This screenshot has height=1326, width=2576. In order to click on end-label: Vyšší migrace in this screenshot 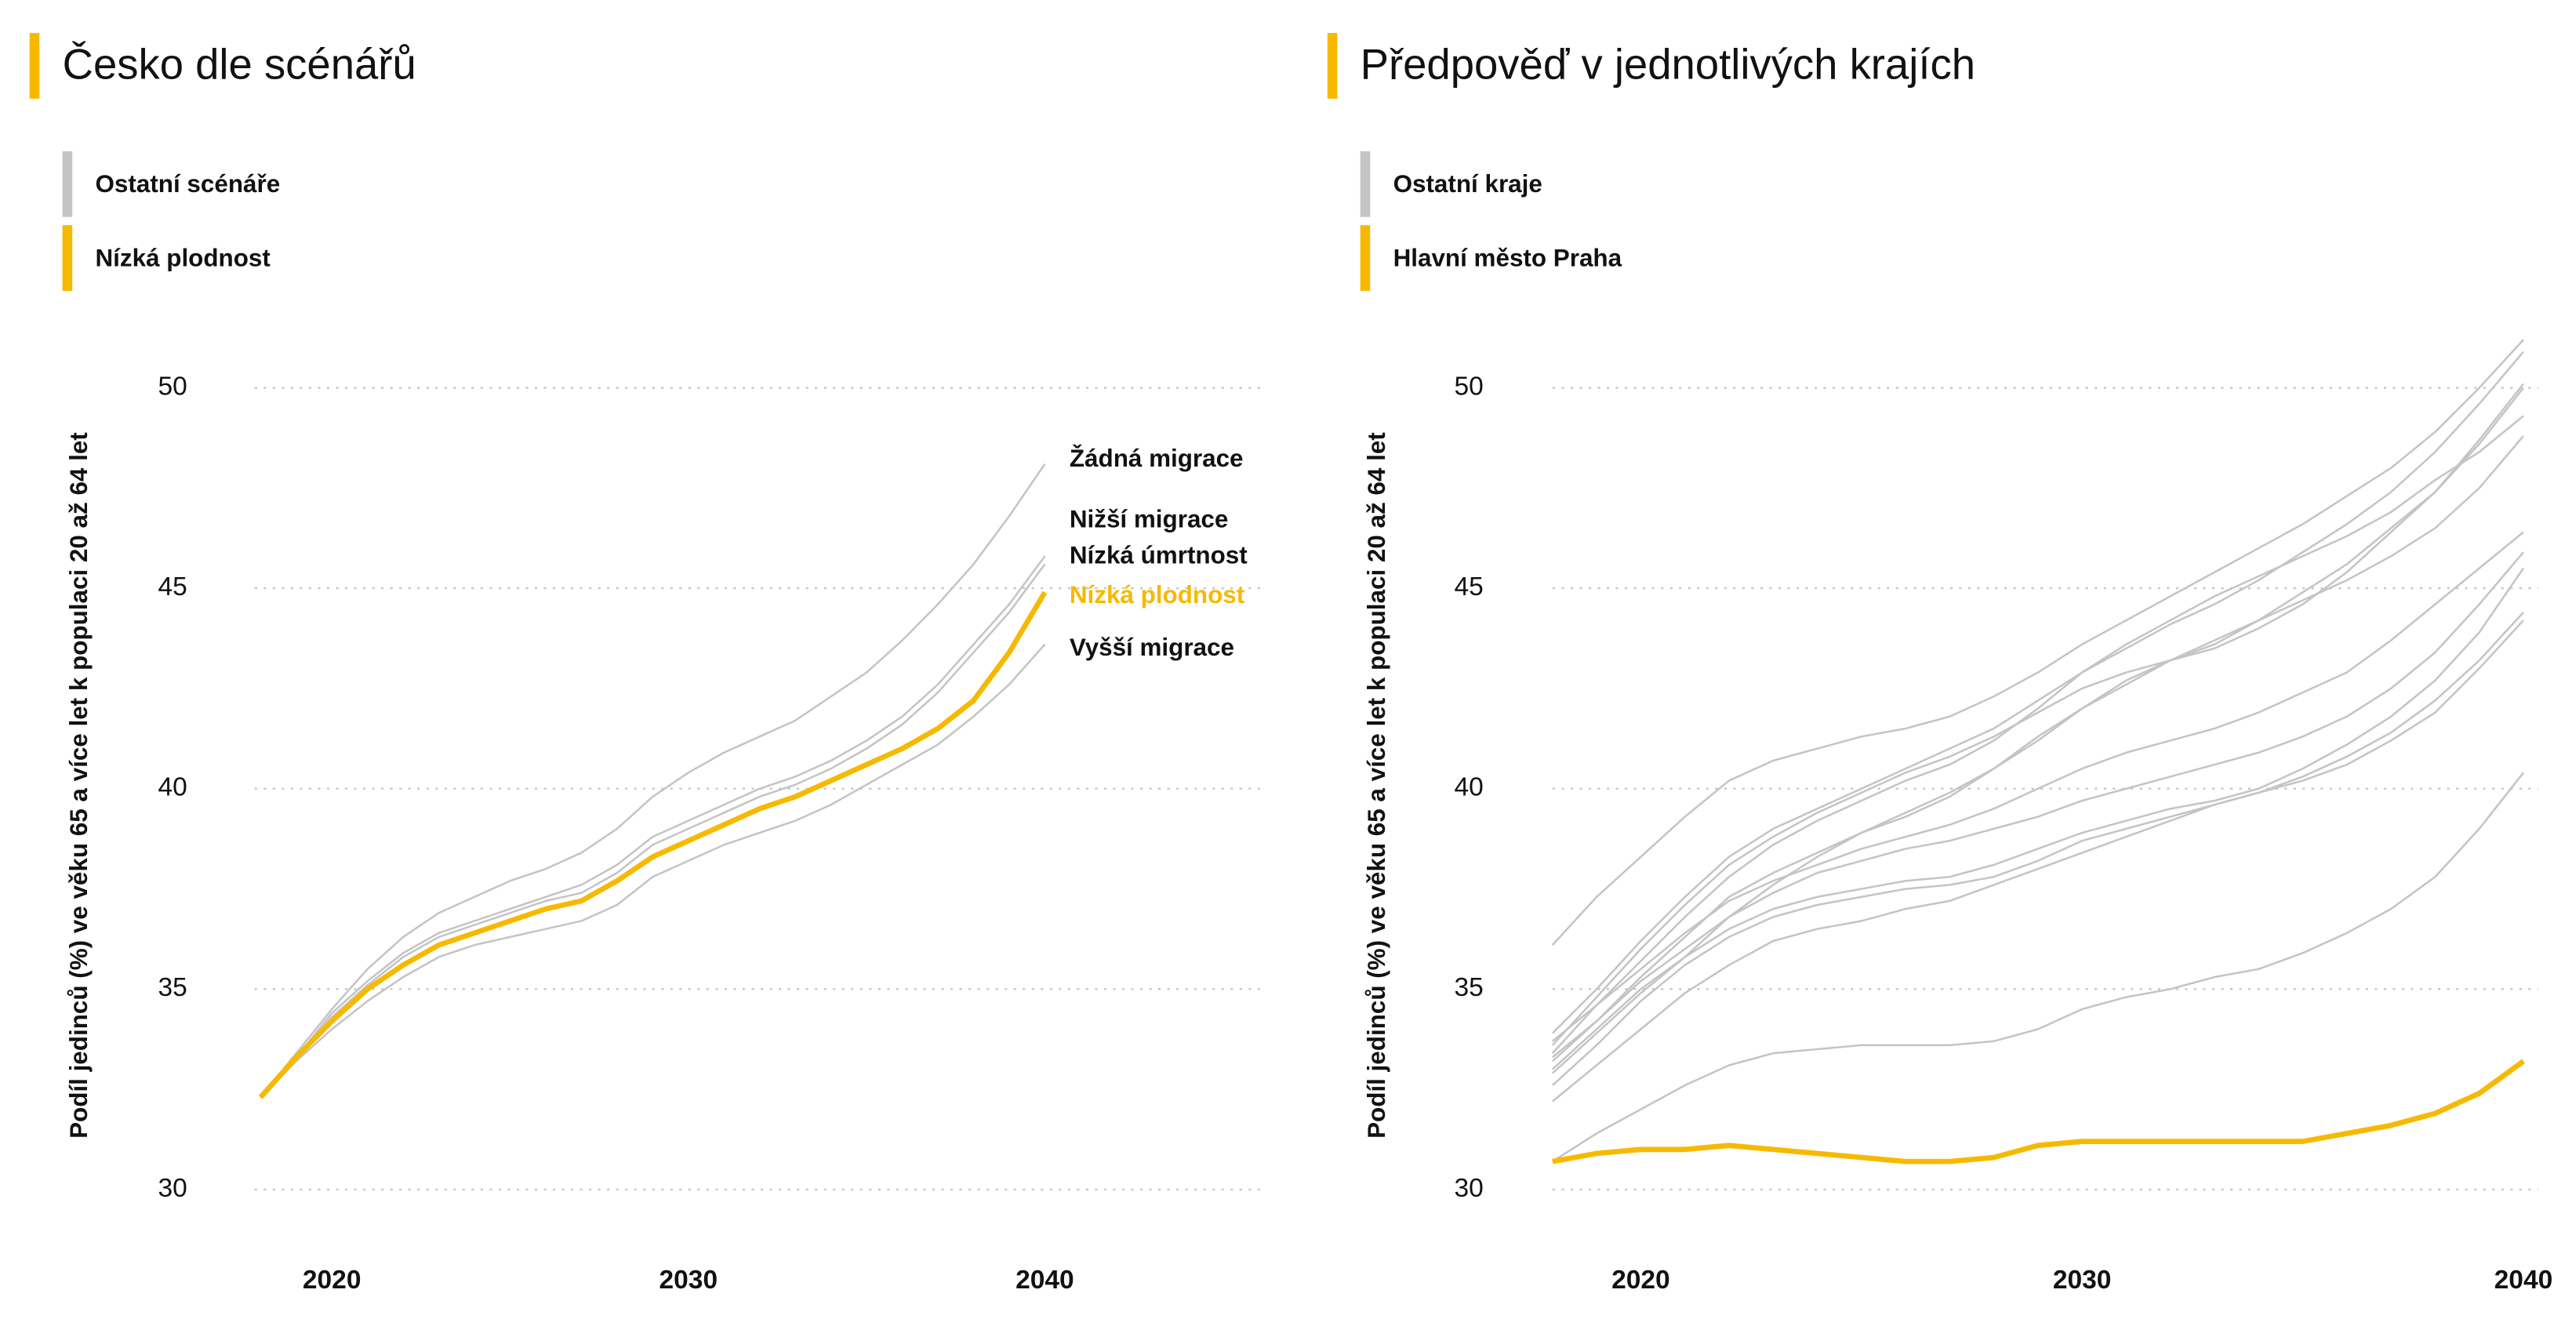, I will do `click(1152, 647)`.